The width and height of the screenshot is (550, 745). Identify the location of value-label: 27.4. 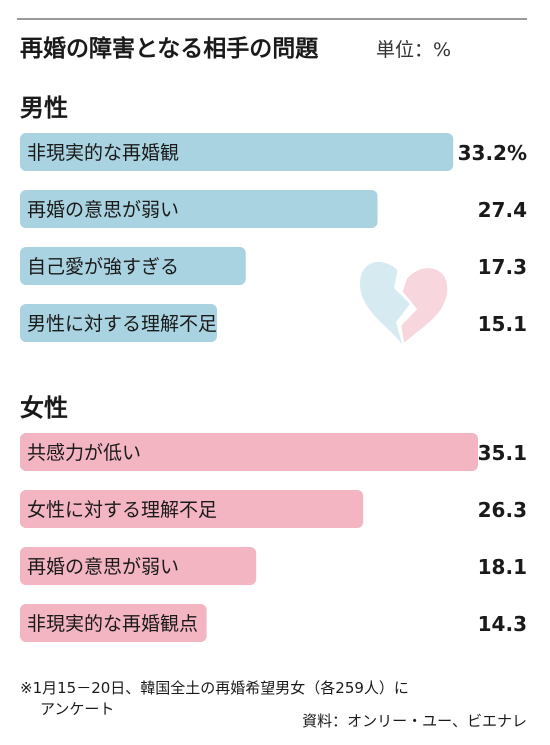
(502, 210).